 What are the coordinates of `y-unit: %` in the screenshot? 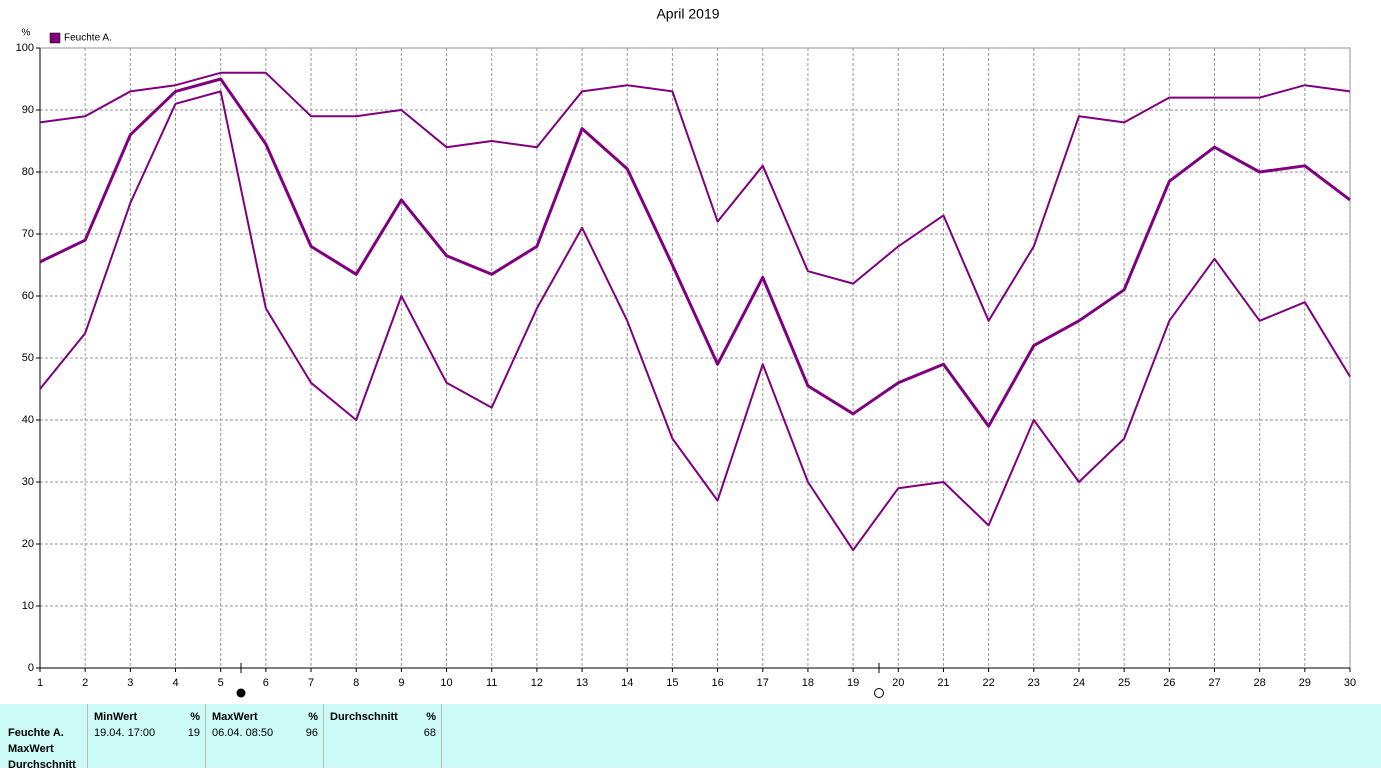 It's located at (26, 33).